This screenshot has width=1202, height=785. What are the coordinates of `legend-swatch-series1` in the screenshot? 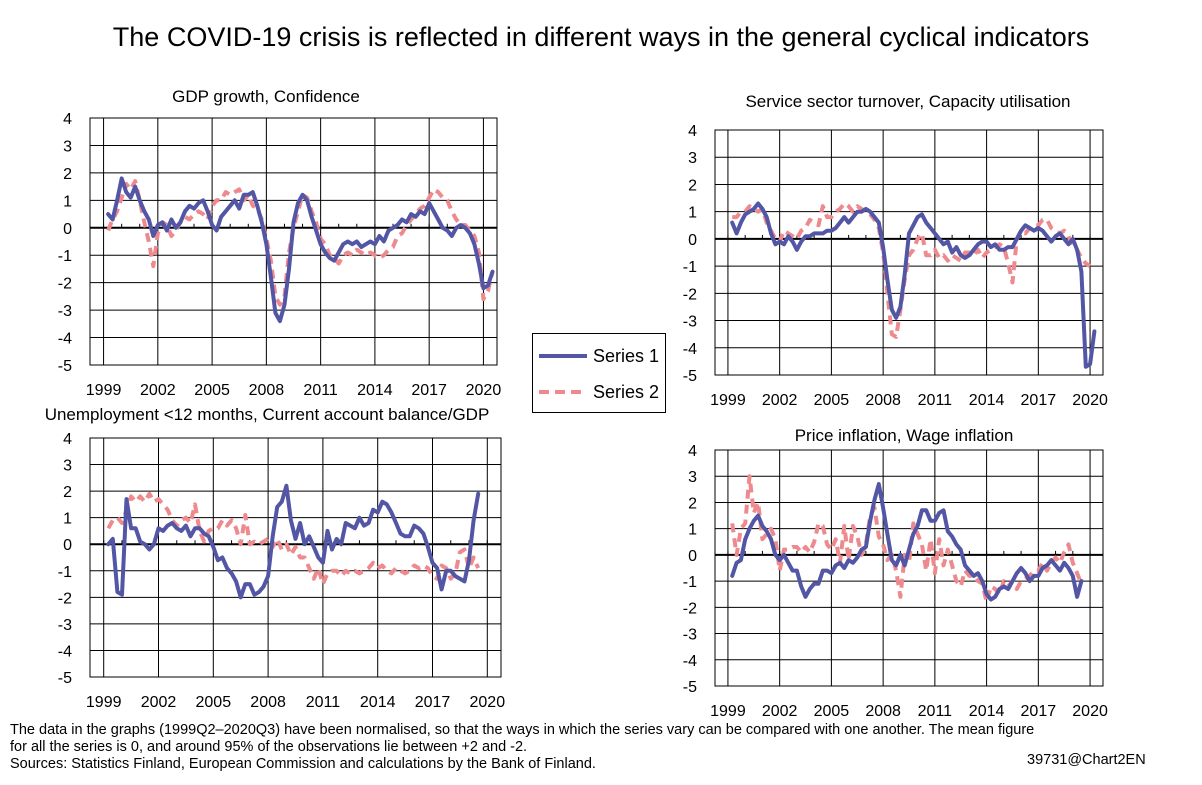 It's located at (563, 356).